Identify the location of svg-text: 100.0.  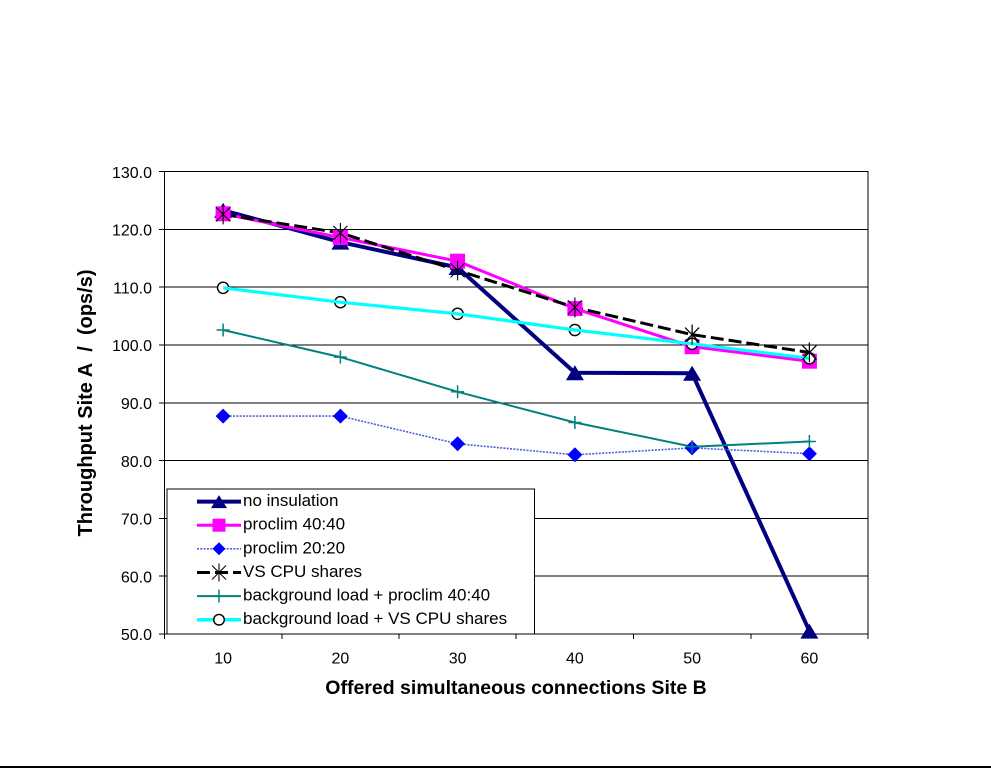
(132, 346).